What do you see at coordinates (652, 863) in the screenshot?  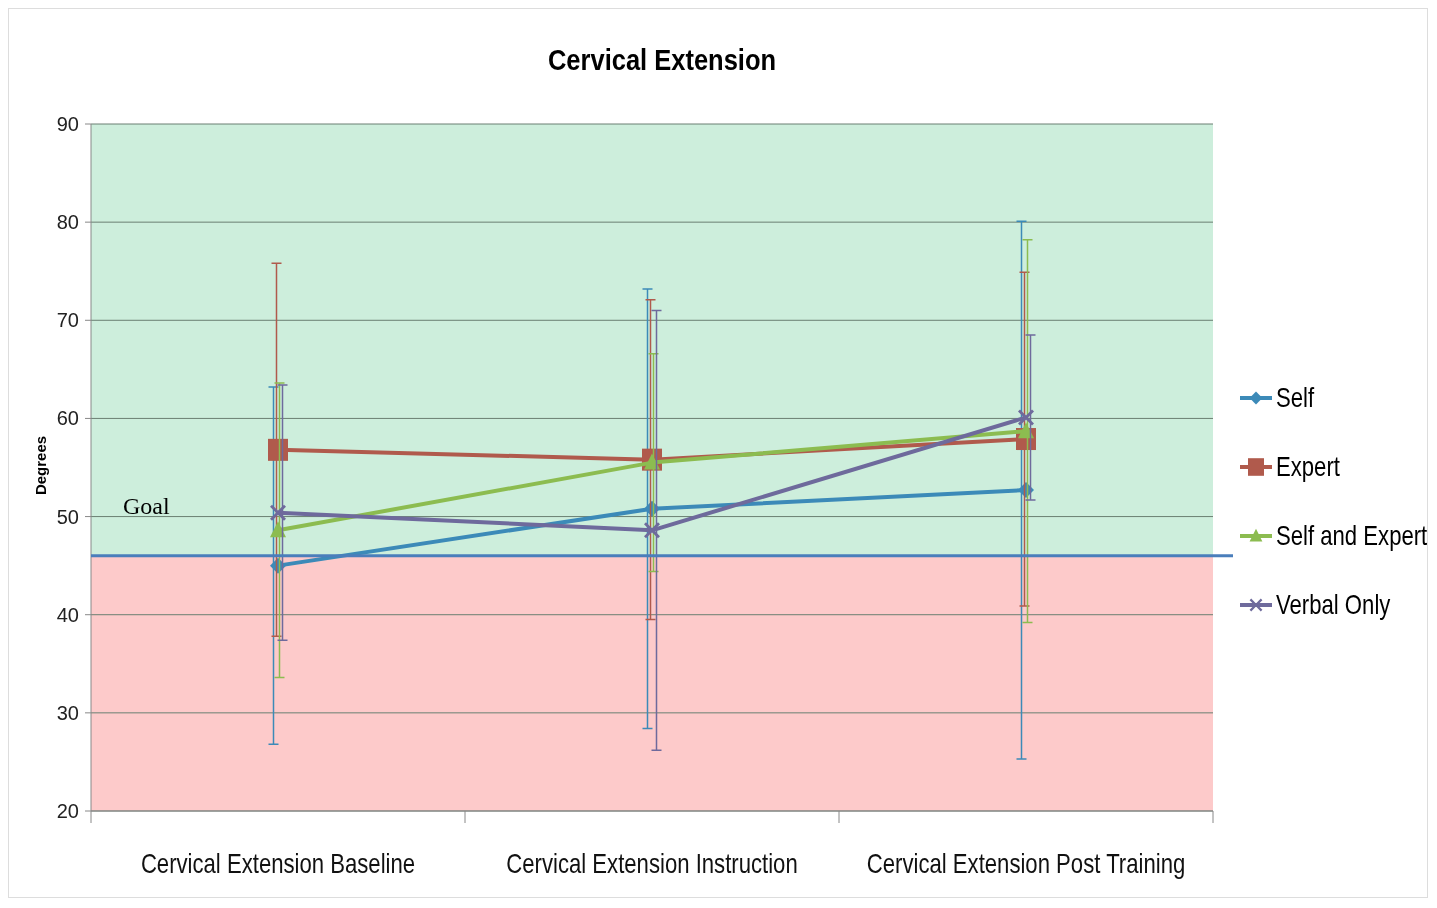 I see `x-tick-label: Cervical Extension Instruction` at bounding box center [652, 863].